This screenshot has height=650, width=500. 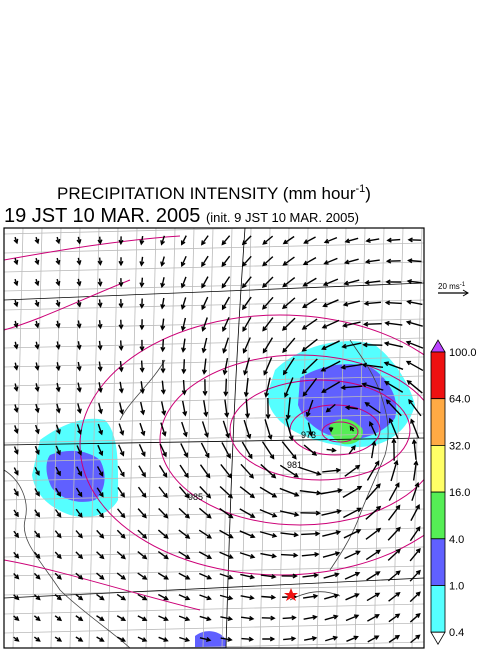 What do you see at coordinates (456, 540) in the screenshot?
I see `colorbar-label: 4.0` at bounding box center [456, 540].